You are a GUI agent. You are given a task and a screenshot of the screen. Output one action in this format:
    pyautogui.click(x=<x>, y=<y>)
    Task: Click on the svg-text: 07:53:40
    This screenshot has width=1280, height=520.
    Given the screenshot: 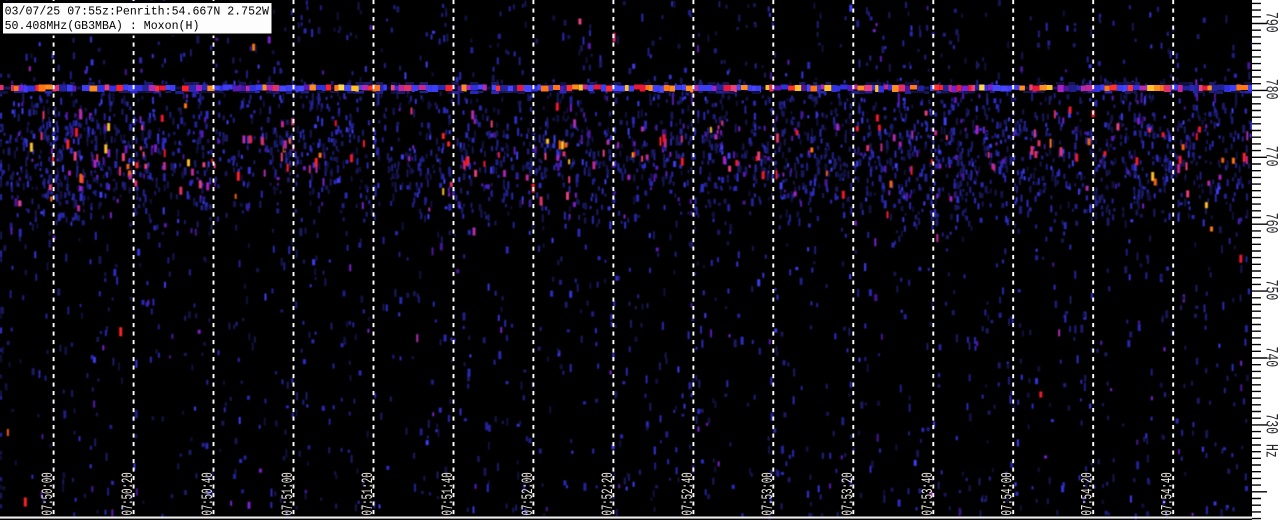 What is the action you would take?
    pyautogui.click(x=927, y=493)
    